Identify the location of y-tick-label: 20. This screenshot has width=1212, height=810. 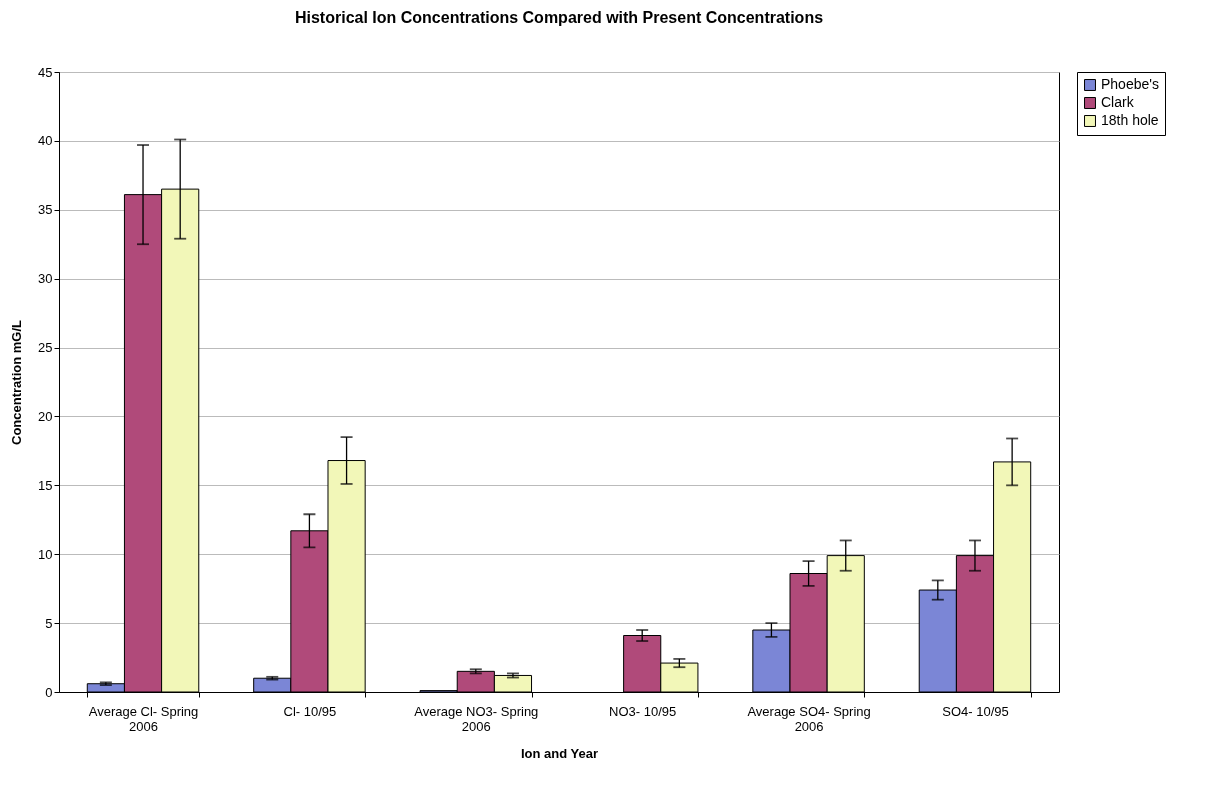
(45, 416).